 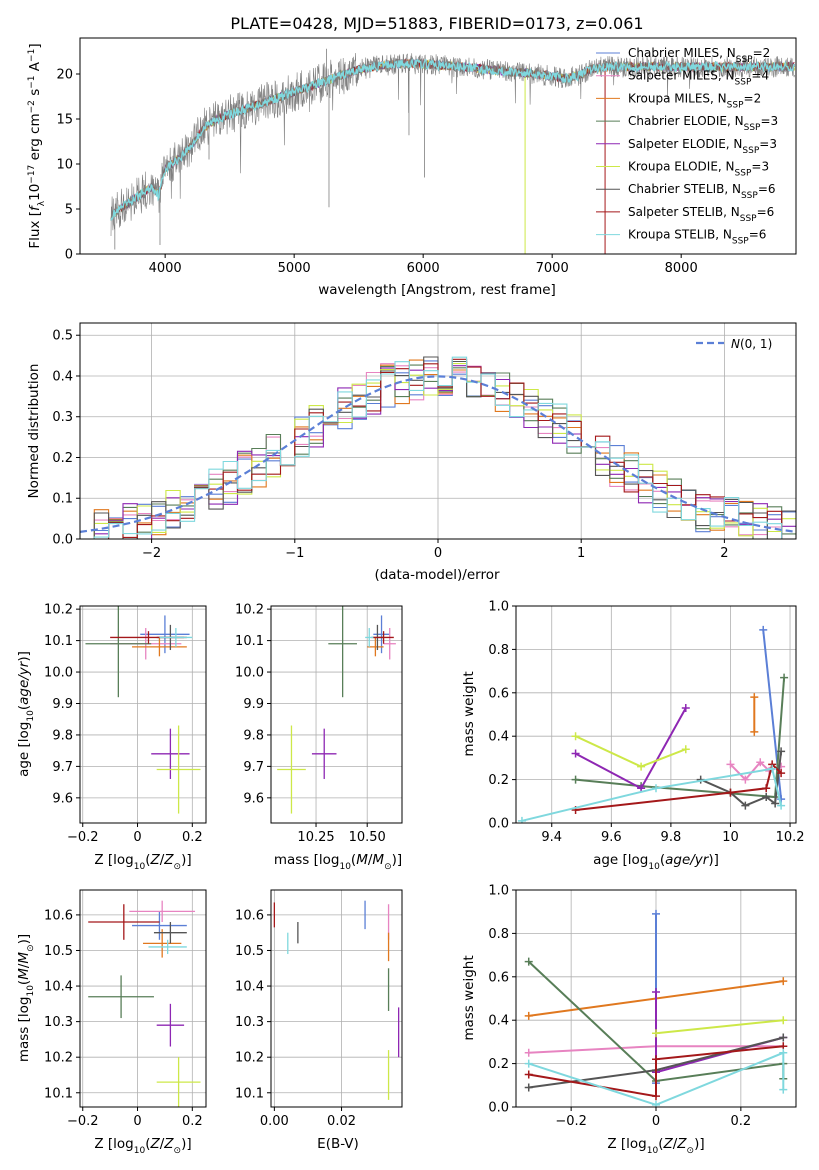 I want to click on x-axis-label: wavelength [Angstrom, rest frame], so click(x=437, y=290).